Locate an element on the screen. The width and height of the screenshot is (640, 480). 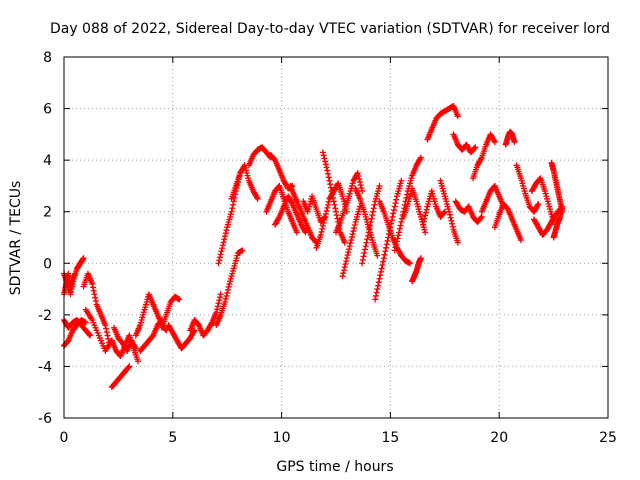
x-axis-label: GPS time / hours is located at coordinates (334, 467).